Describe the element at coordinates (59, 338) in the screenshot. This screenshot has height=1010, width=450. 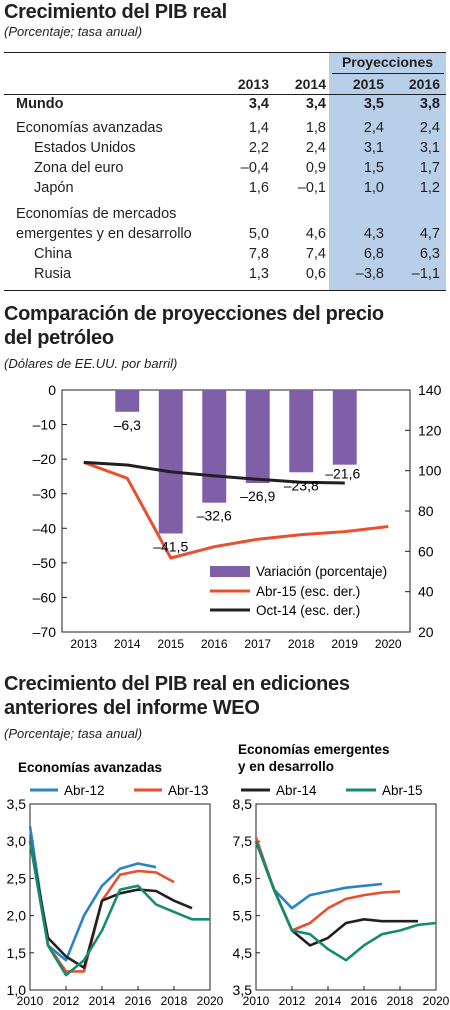
I see `oil-chart-title-line2: del petróleo` at that location.